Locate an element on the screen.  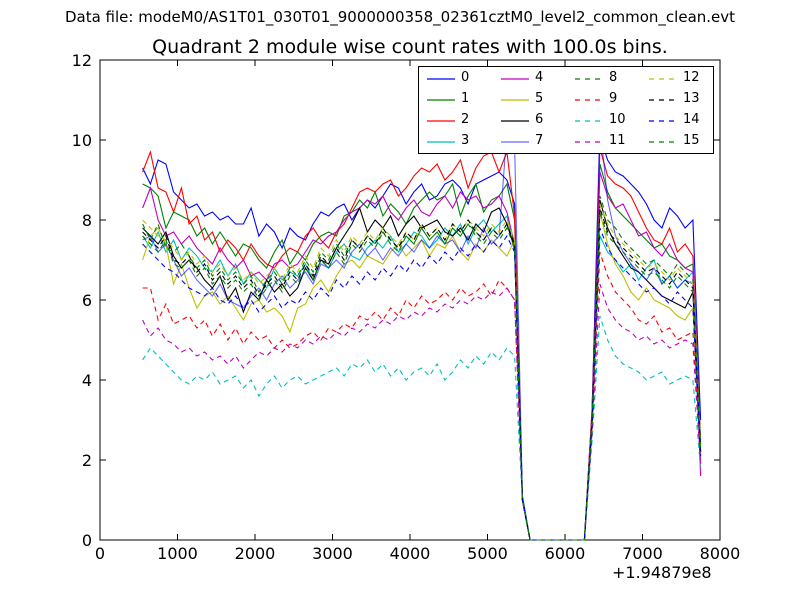
x-offset-label: +1.94879e8 is located at coordinates (662, 572).